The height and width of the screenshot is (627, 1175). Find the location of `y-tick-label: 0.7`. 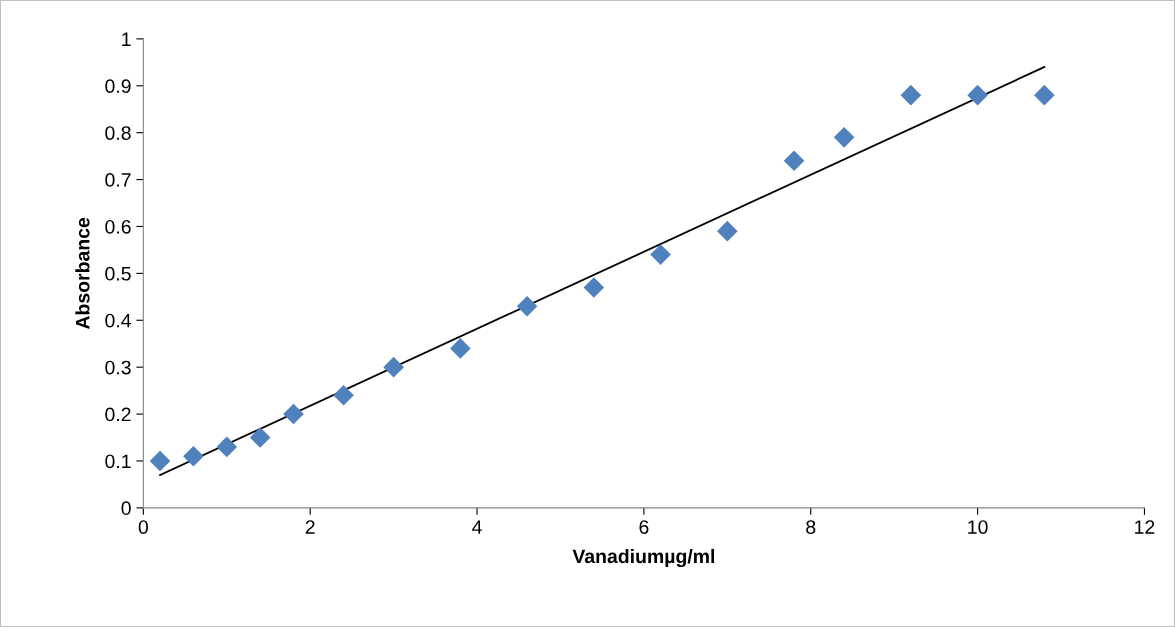

y-tick-label: 0.7 is located at coordinates (118, 180).